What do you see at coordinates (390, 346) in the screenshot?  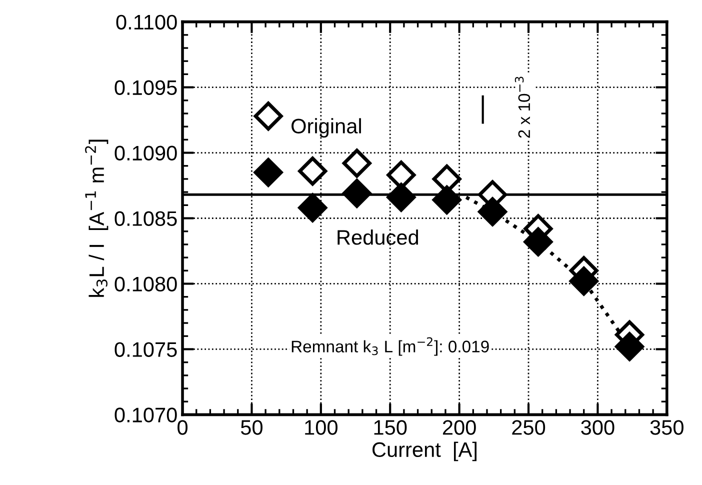 I see `annotation: Remnant k$_{3}$ L [m$^{−2}$]: 0.019` at bounding box center [390, 346].